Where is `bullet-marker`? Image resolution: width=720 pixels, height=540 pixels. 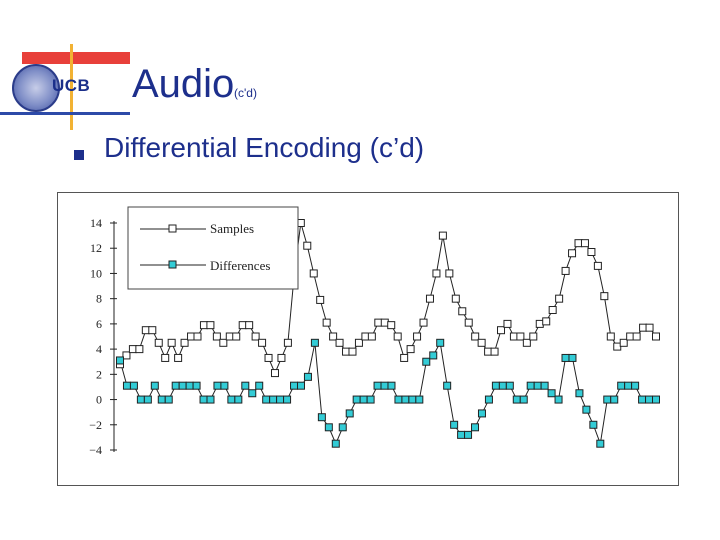
bullet-marker is located at coordinates (79, 155).